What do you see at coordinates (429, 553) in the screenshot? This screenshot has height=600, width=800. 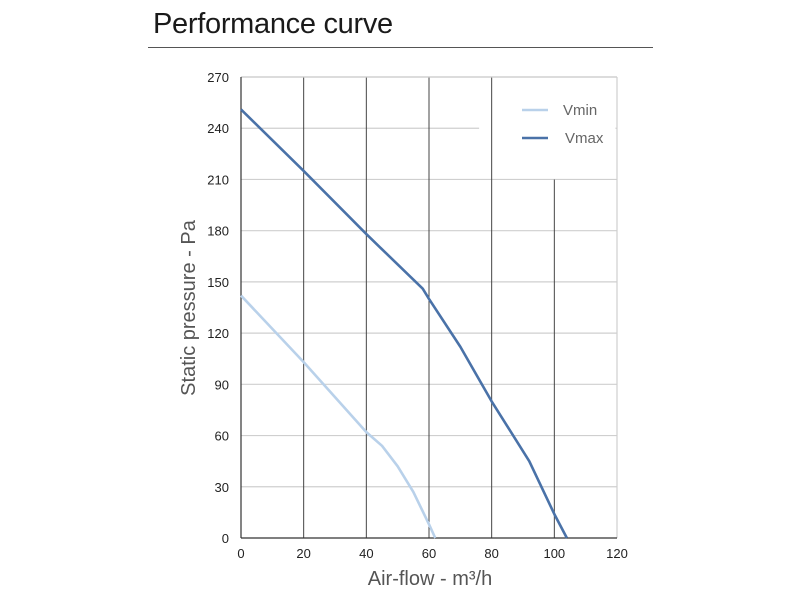 I see `x-tick-label: 60` at bounding box center [429, 553].